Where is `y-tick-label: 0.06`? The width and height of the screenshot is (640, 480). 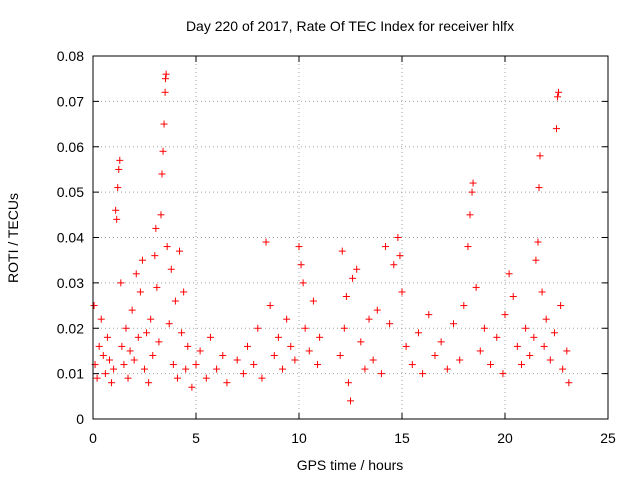
y-tick-label: 0.06 is located at coordinates (70, 147).